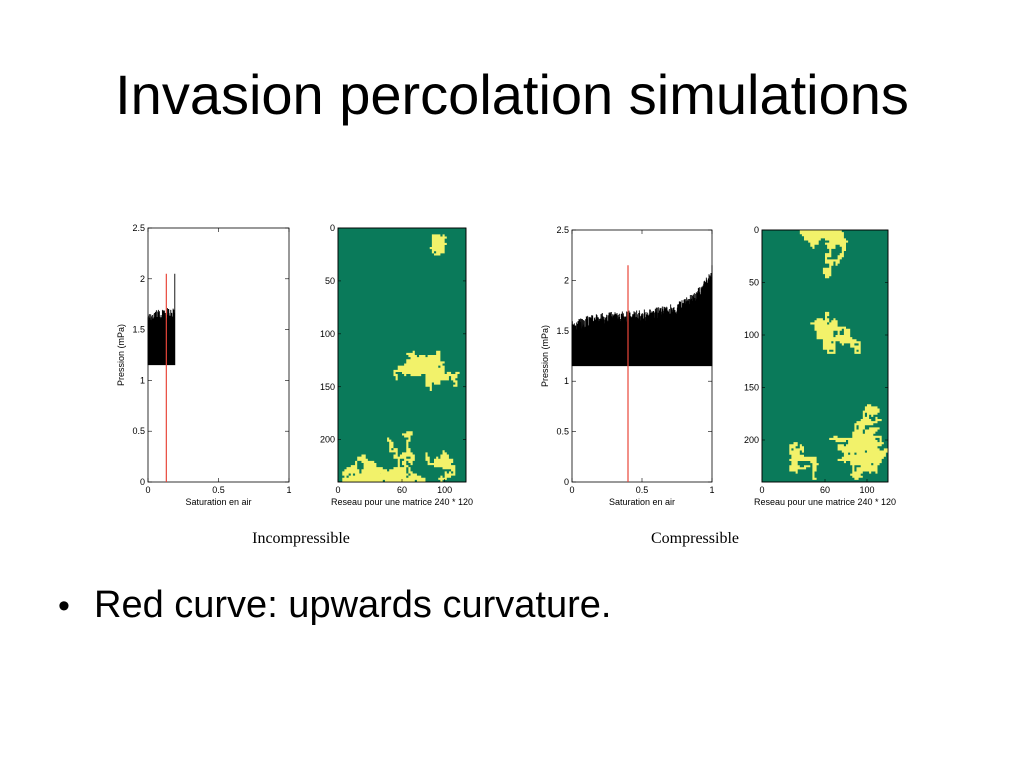 This screenshot has width=1024, height=768. Describe the element at coordinates (301, 538) in the screenshot. I see `caption-incompressible: Incompressible` at that location.